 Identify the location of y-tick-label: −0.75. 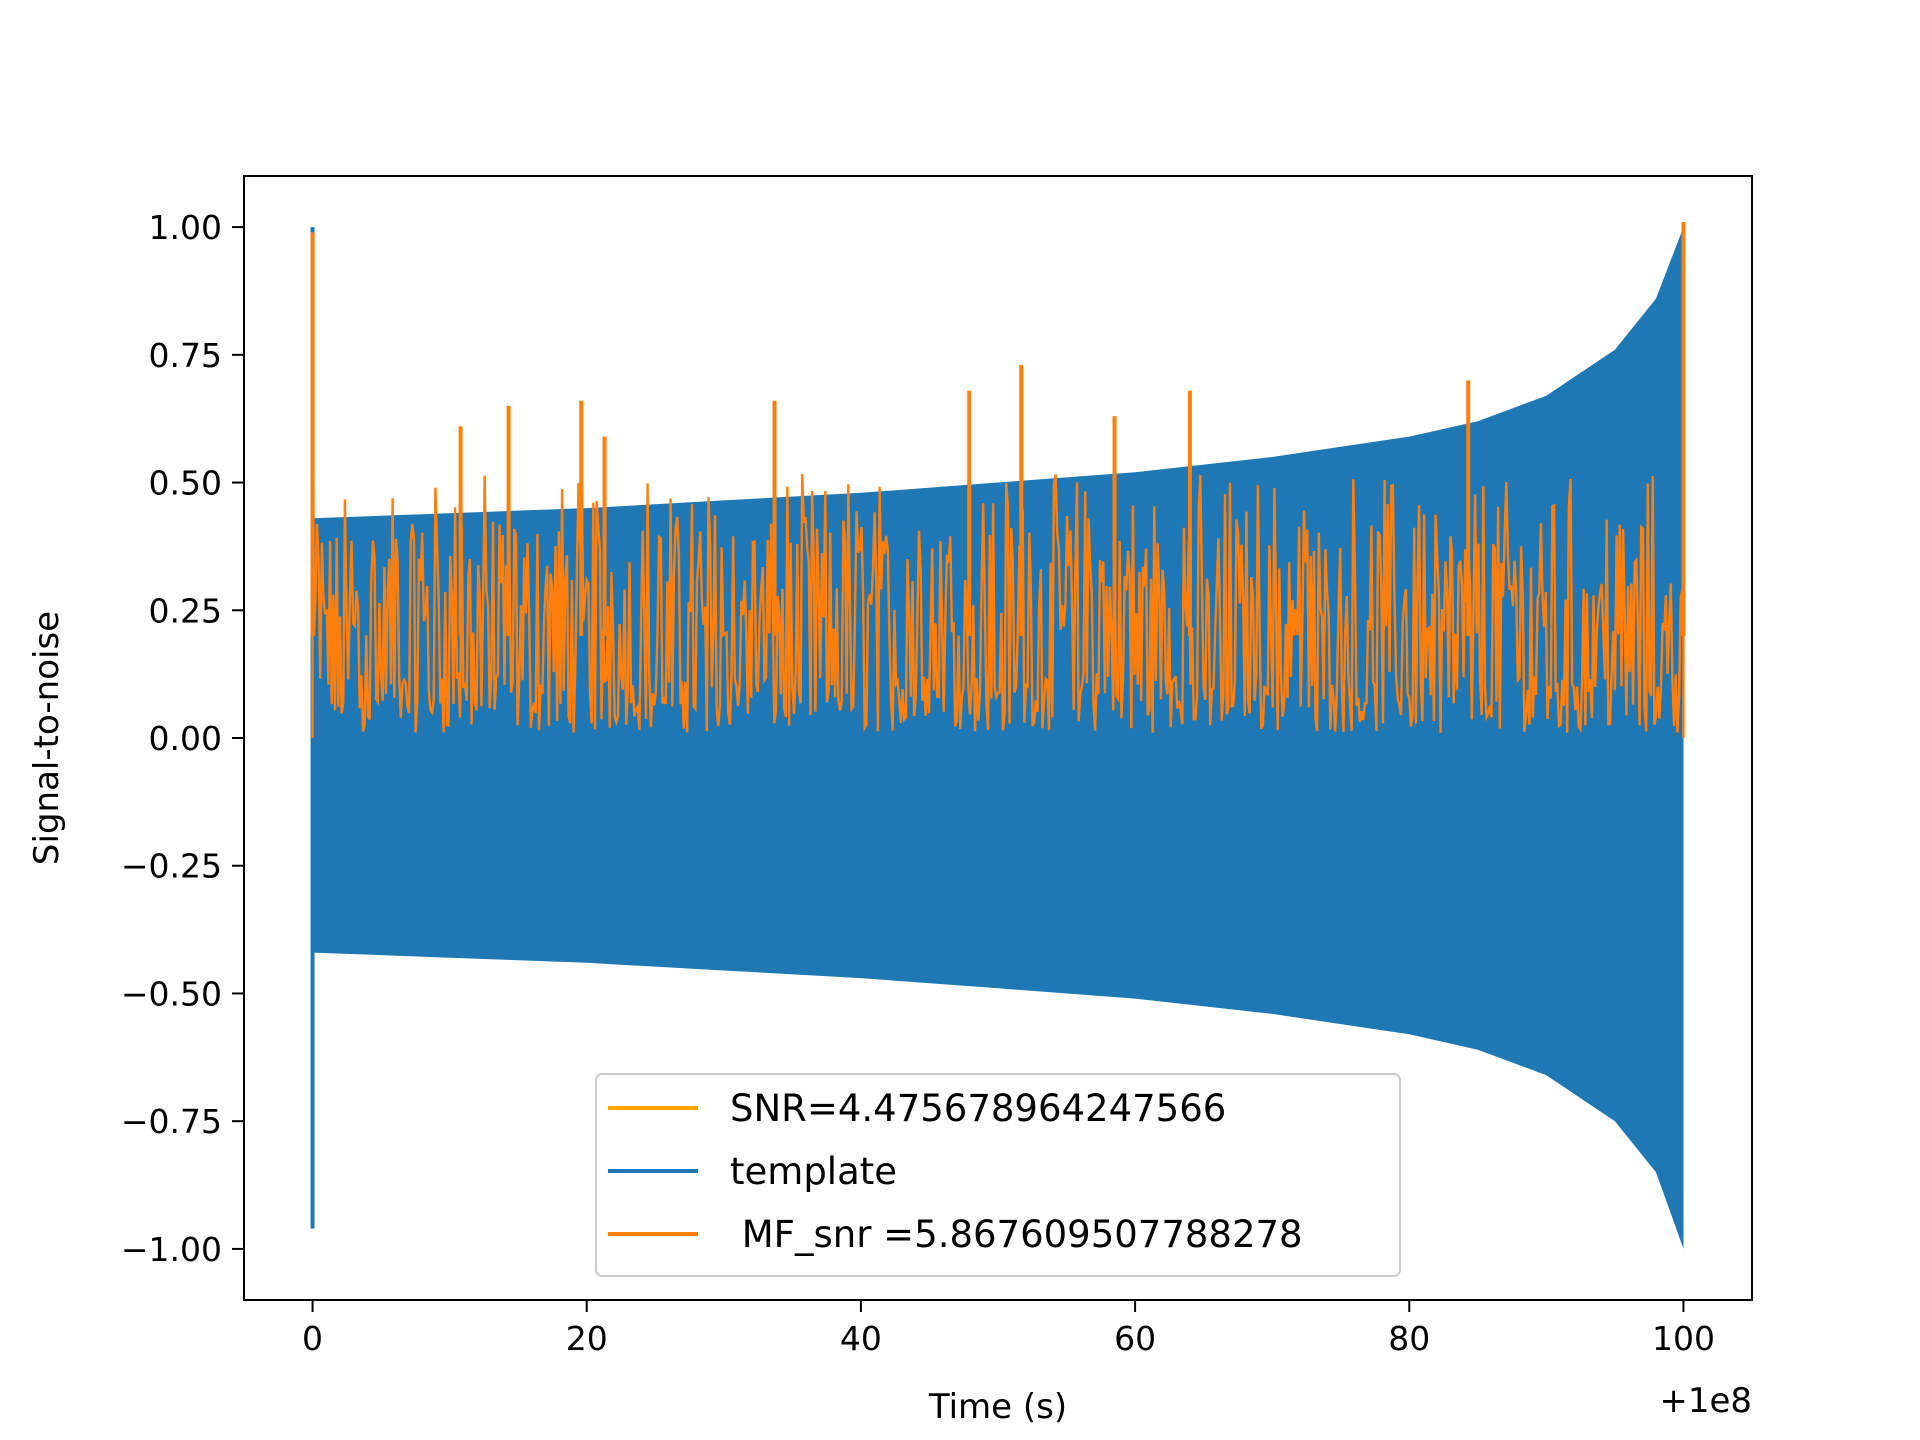
(171, 1121).